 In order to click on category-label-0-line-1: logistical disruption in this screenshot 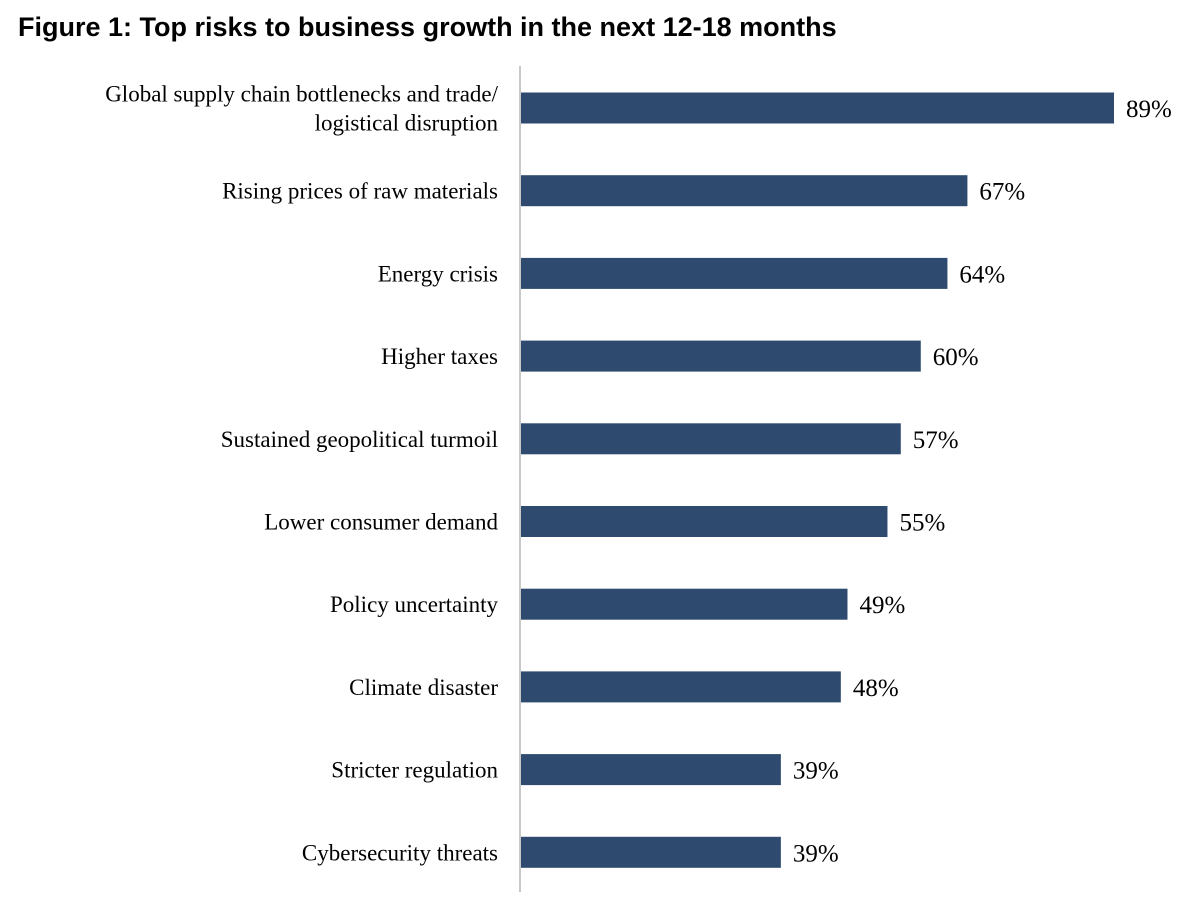, I will do `click(407, 123)`.